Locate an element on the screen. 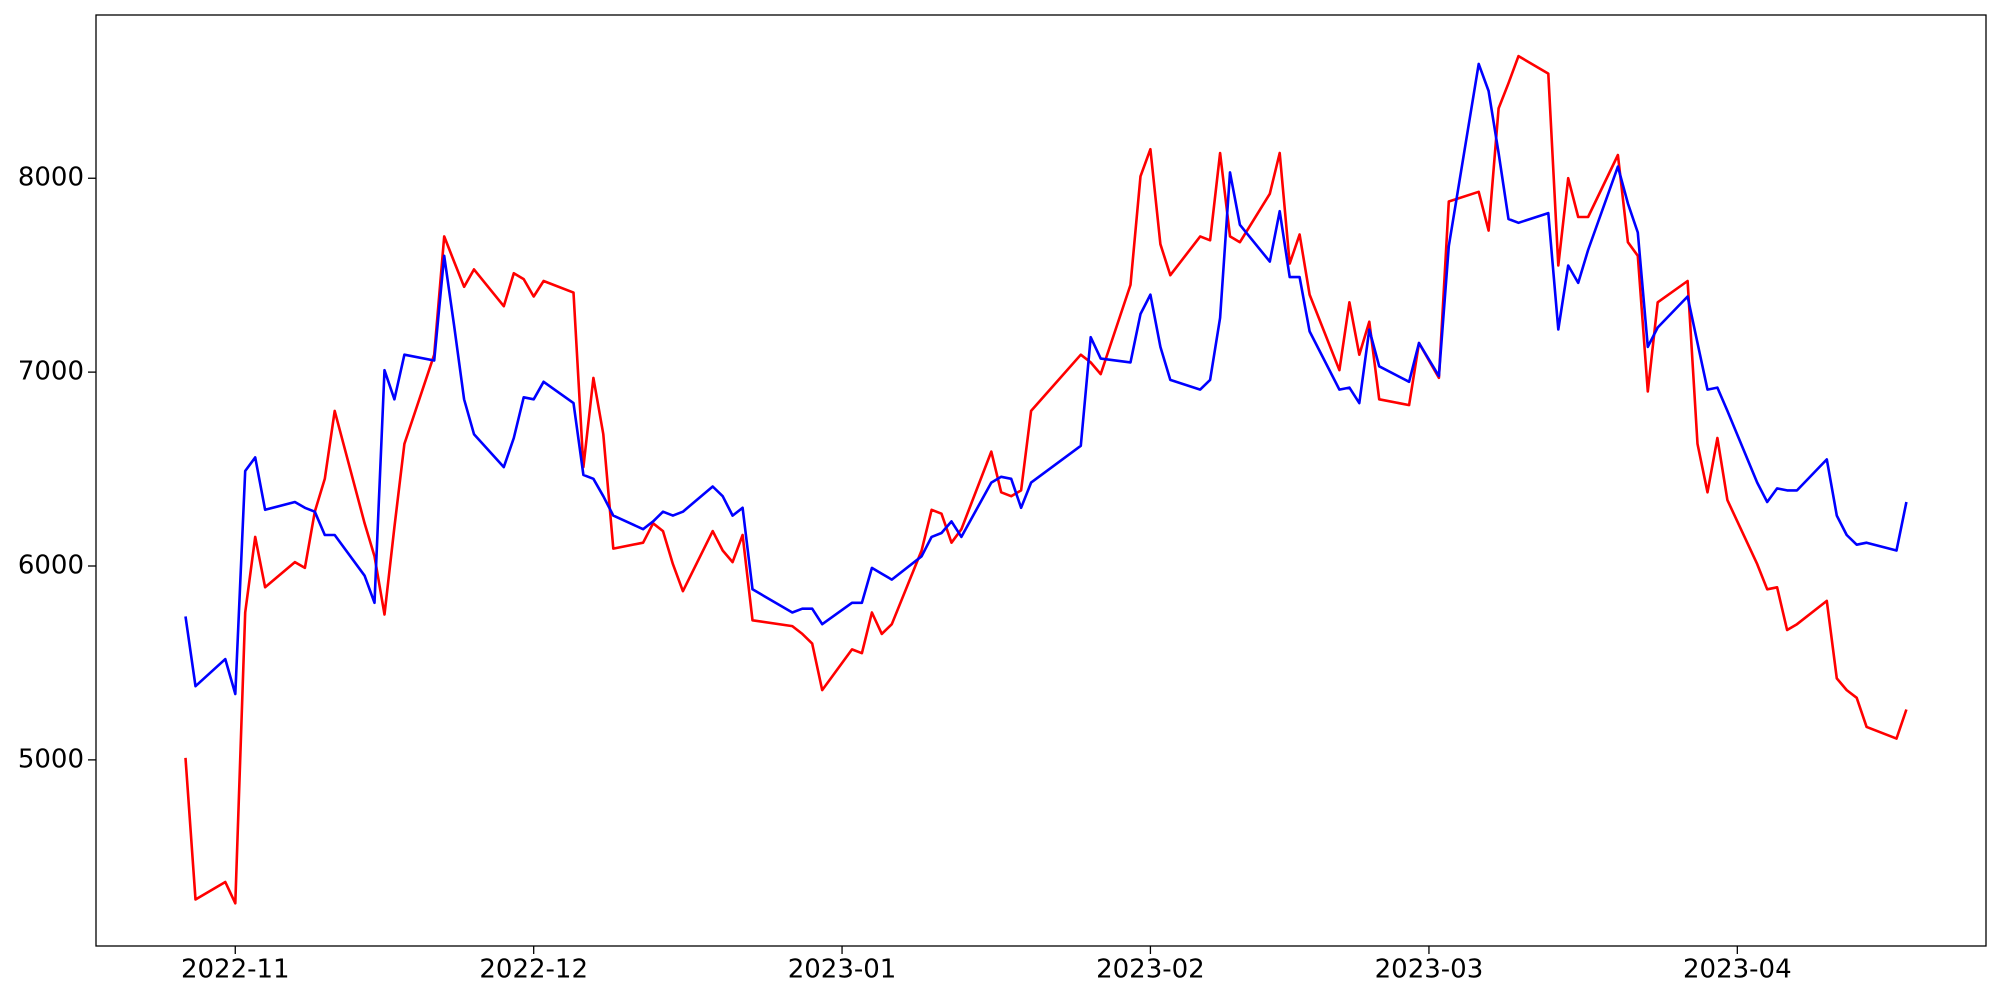  y-tick-label: 7000 is located at coordinates (51, 372).